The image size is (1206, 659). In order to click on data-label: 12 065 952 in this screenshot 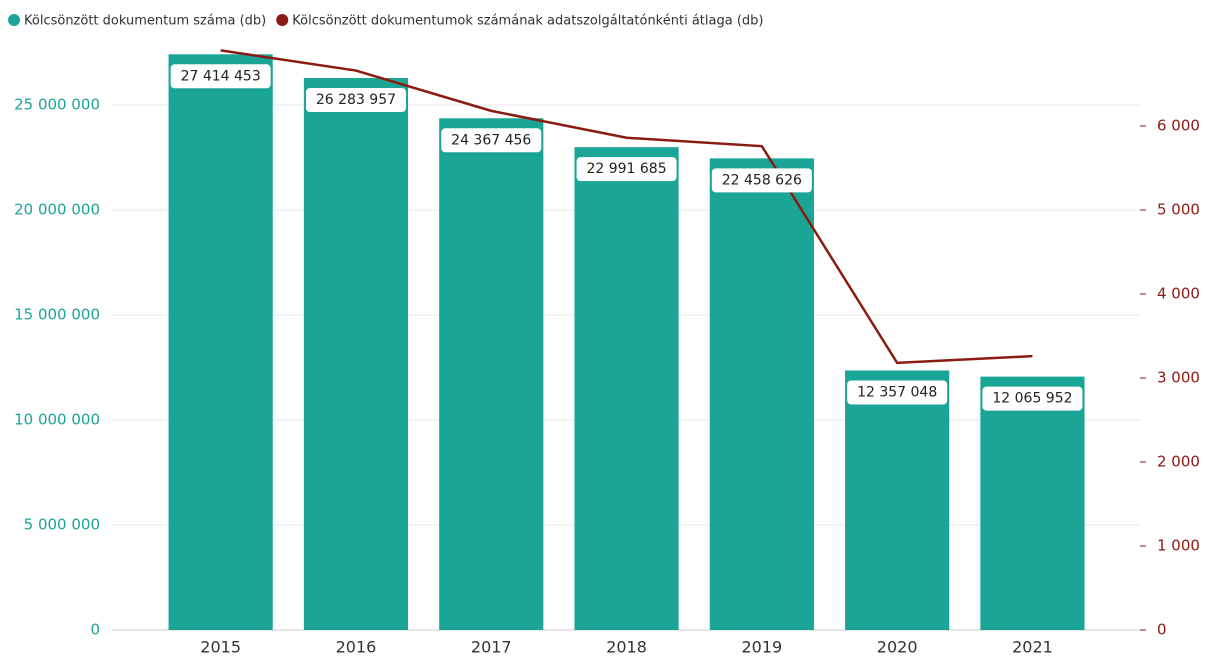, I will do `click(1032, 398)`.